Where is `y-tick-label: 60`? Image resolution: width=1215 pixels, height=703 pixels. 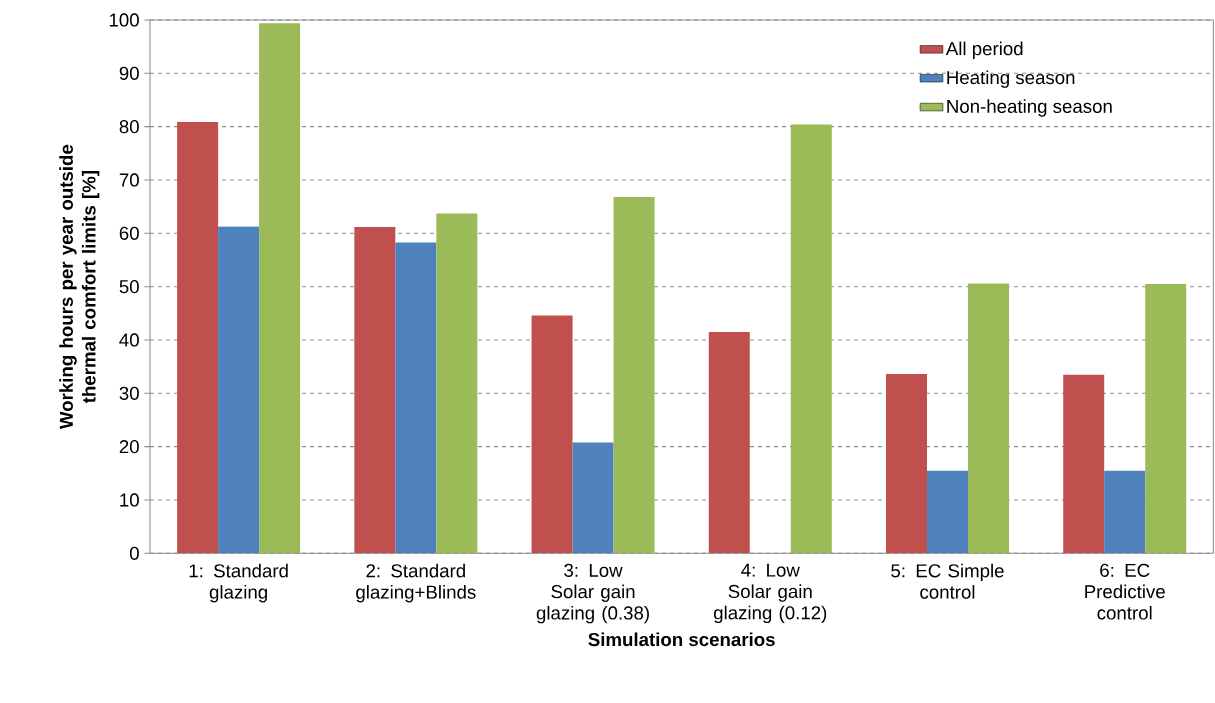 y-tick-label: 60 is located at coordinates (129, 233).